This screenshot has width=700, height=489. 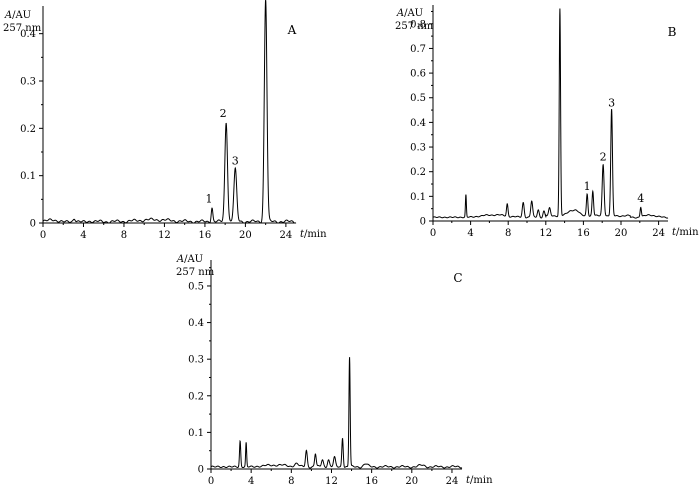 What do you see at coordinates (457, 278) in the screenshot?
I see `panel-letter: C` at bounding box center [457, 278].